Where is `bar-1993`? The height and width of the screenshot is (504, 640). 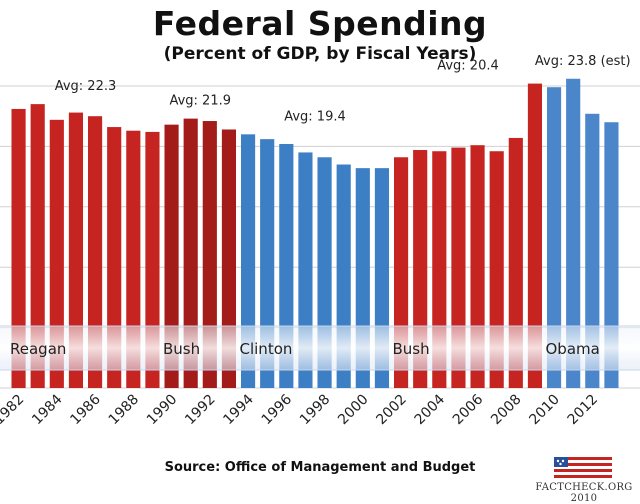
bar-1993 is located at coordinates (229, 258).